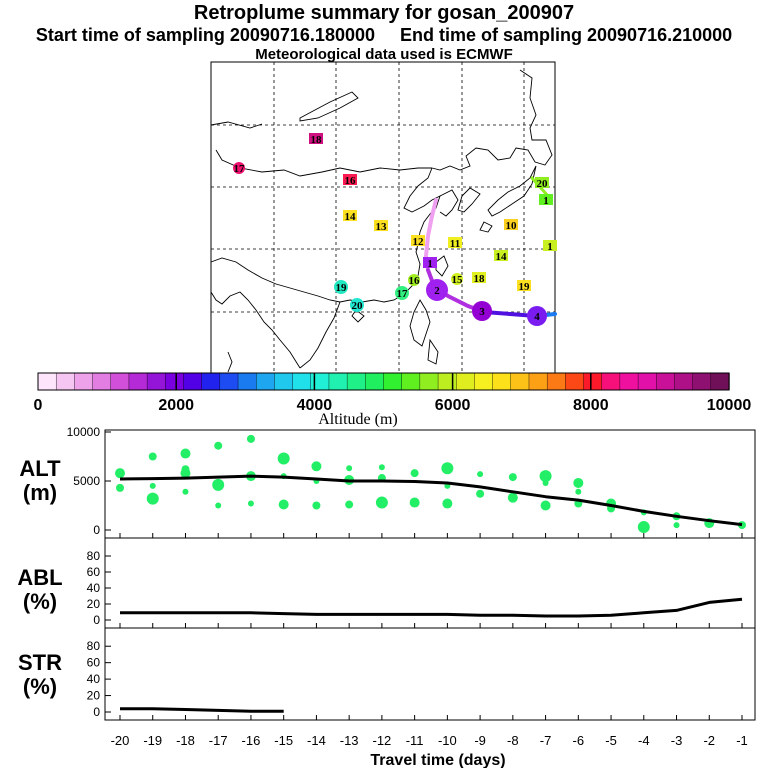 The image size is (768, 768). I want to click on x-tick-label: -17, so click(218, 740).